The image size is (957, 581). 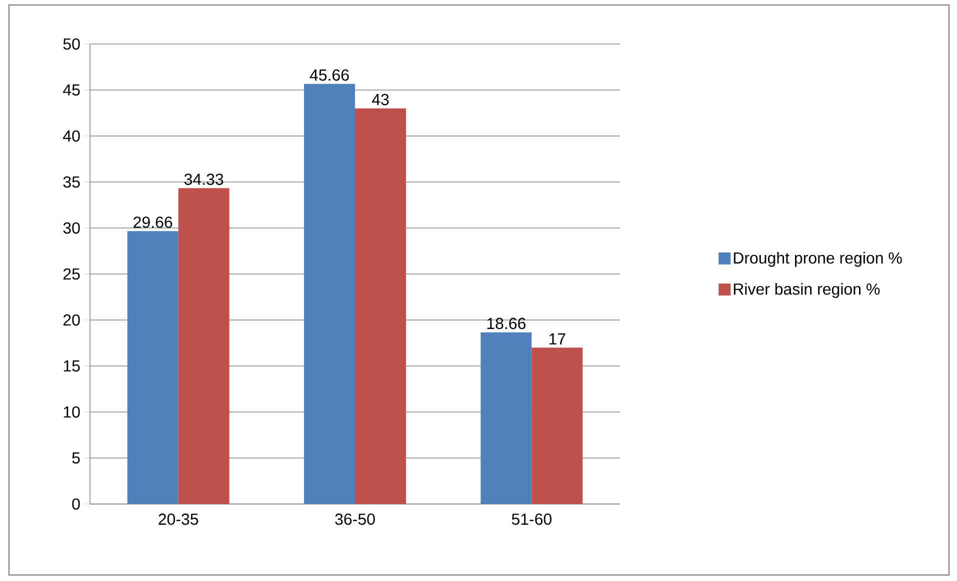 I want to click on y-tick-label: 45, so click(x=71, y=90).